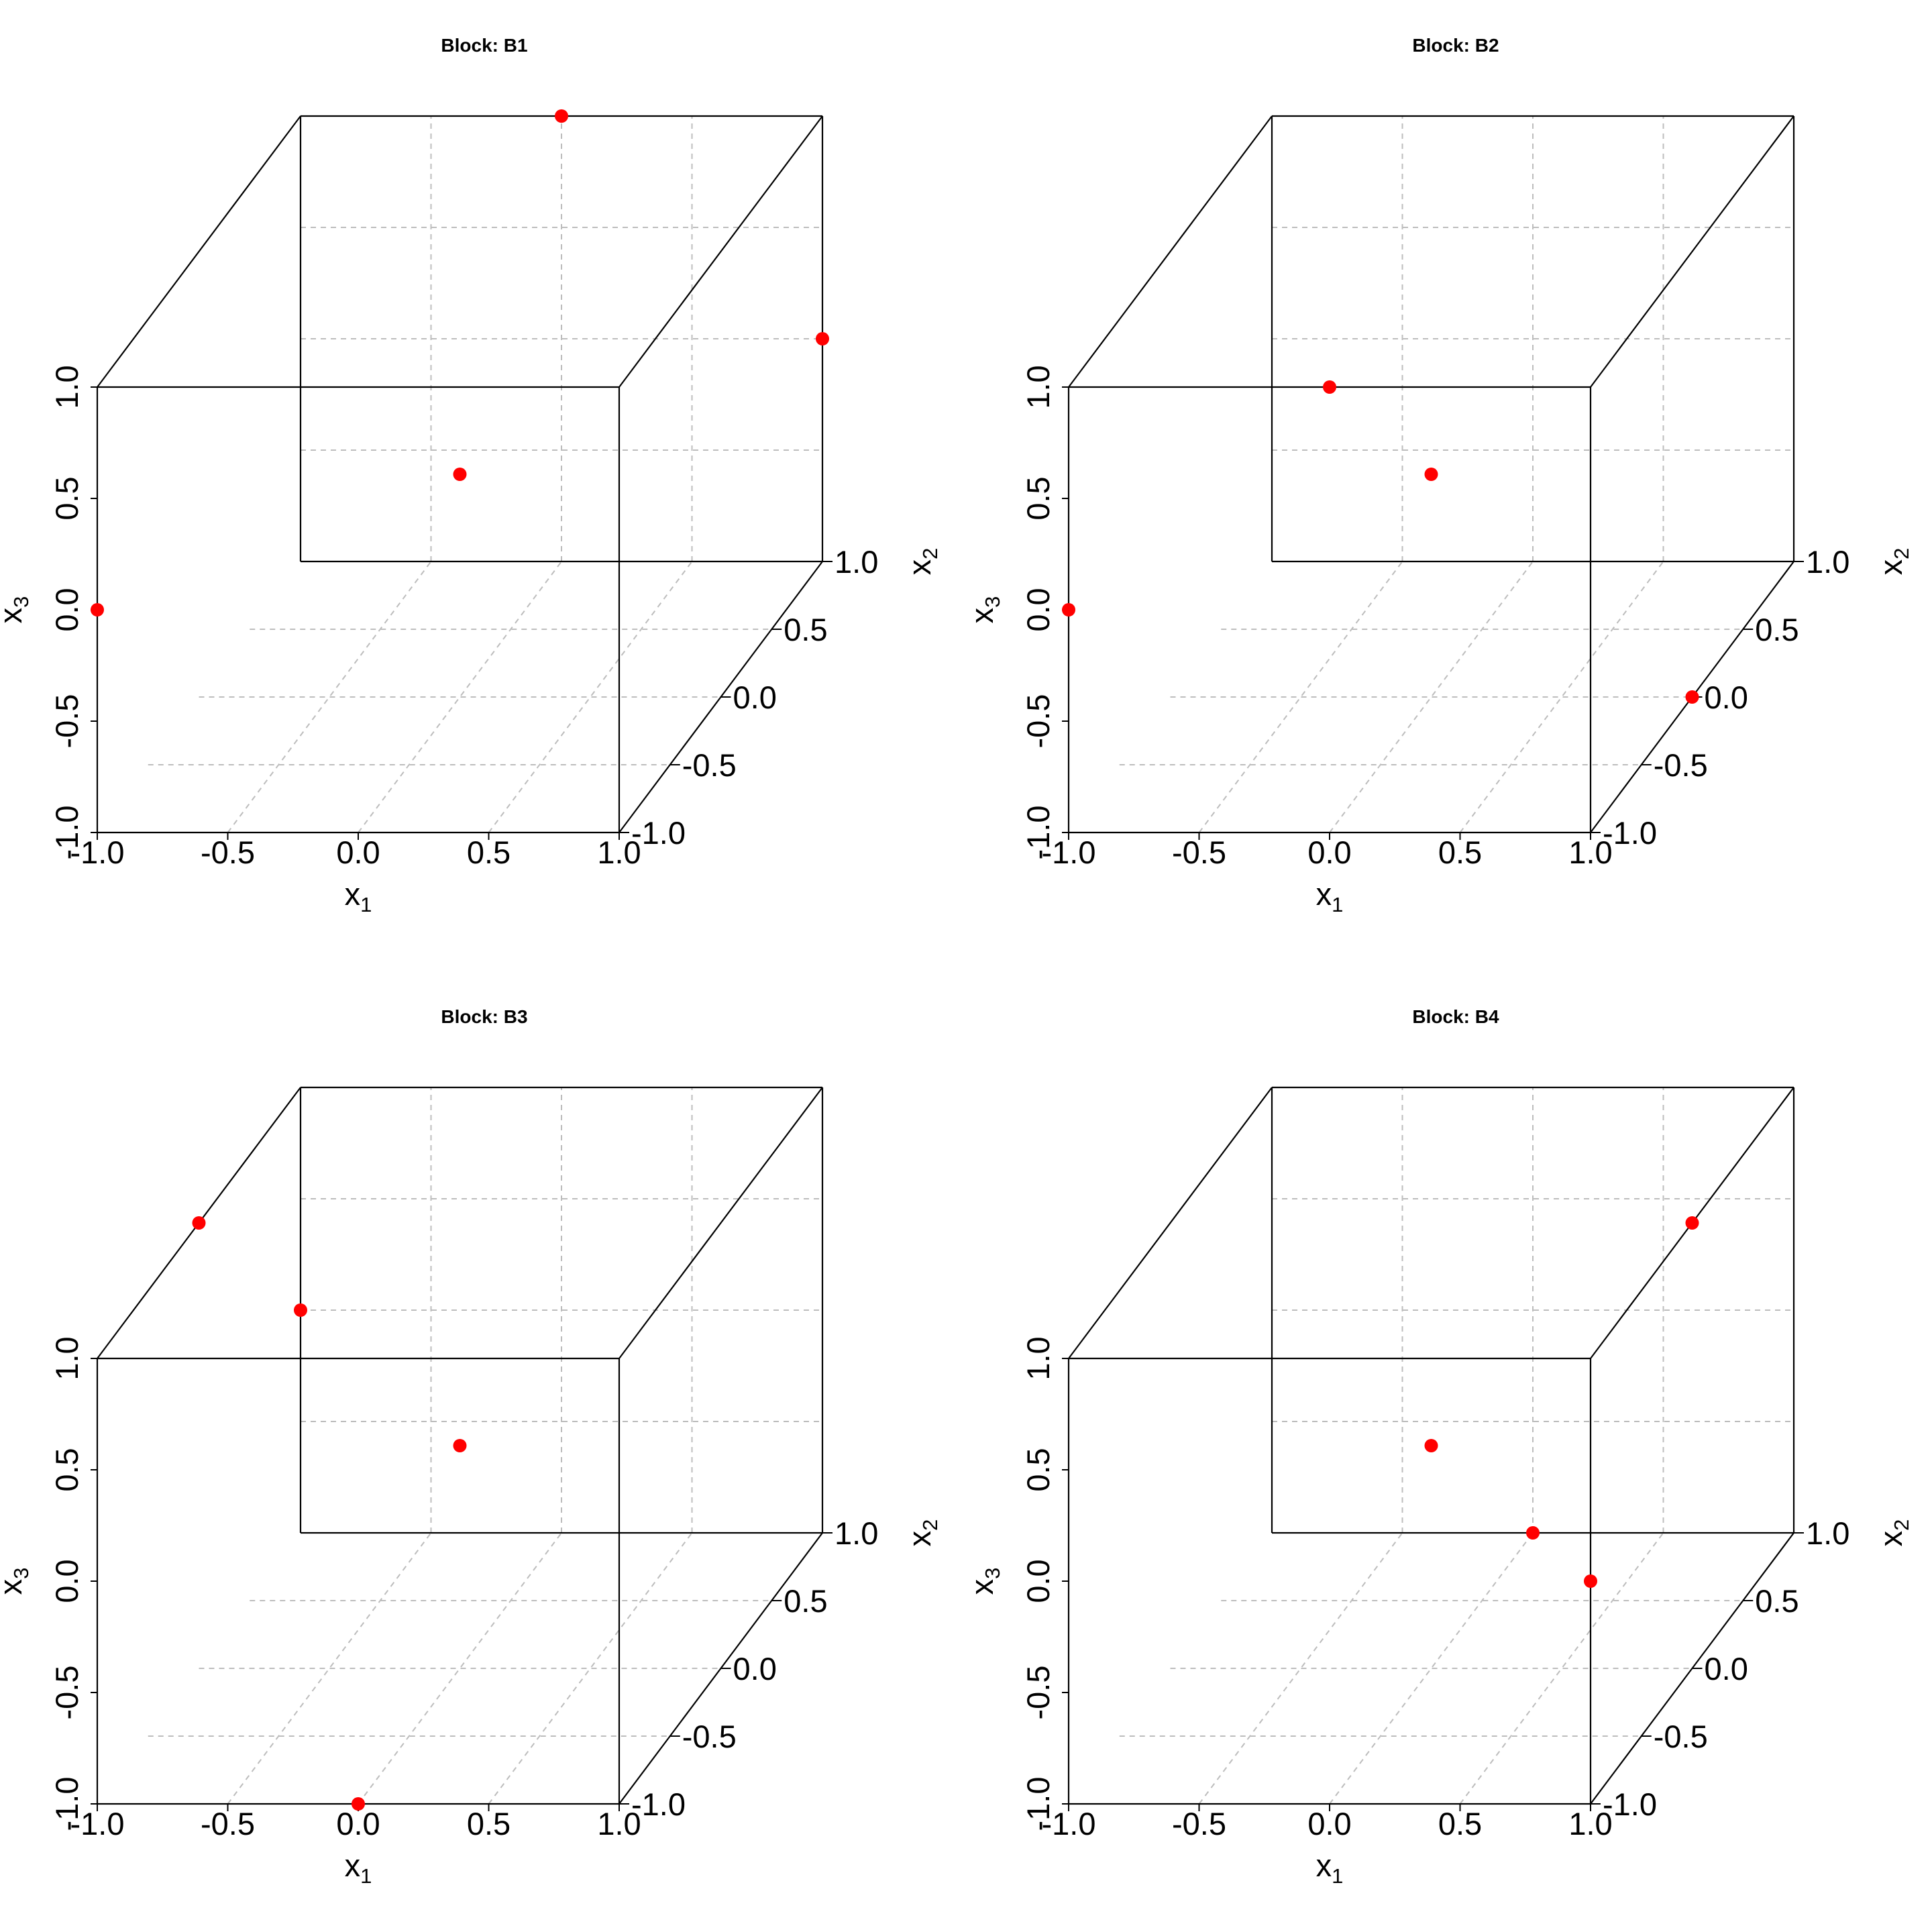 This screenshot has height=1932, width=1932. Describe the element at coordinates (1455, 1016) in the screenshot. I see `panel-title: Block: B4` at that location.